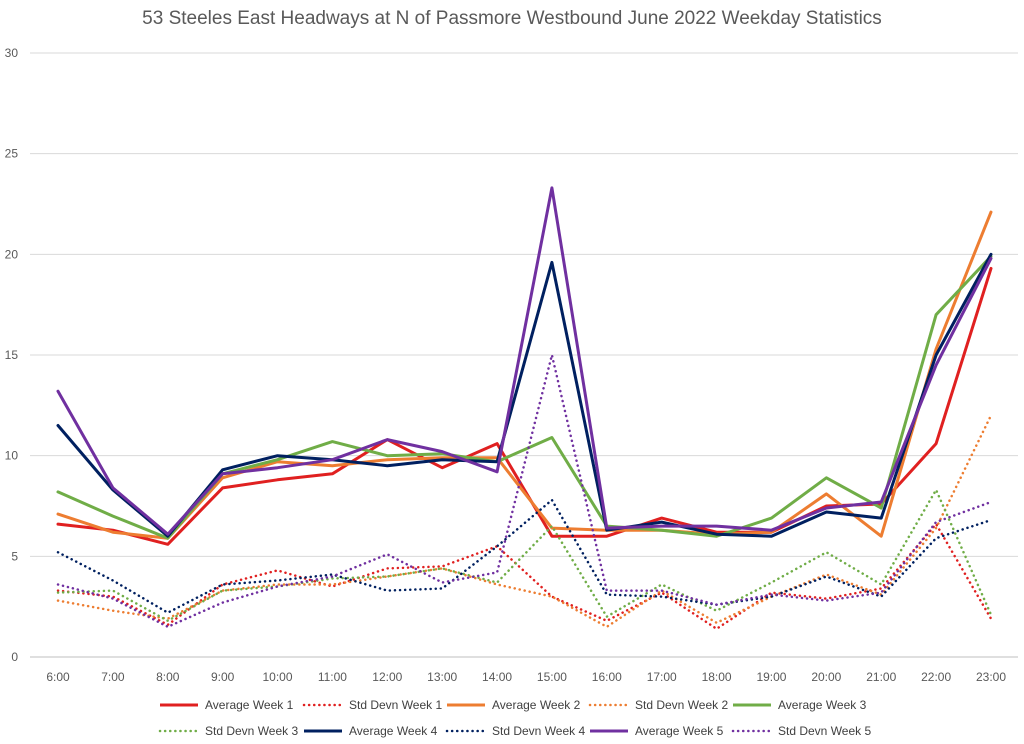  What do you see at coordinates (223, 677) in the screenshot?
I see `x-tick-label: 9:00` at bounding box center [223, 677].